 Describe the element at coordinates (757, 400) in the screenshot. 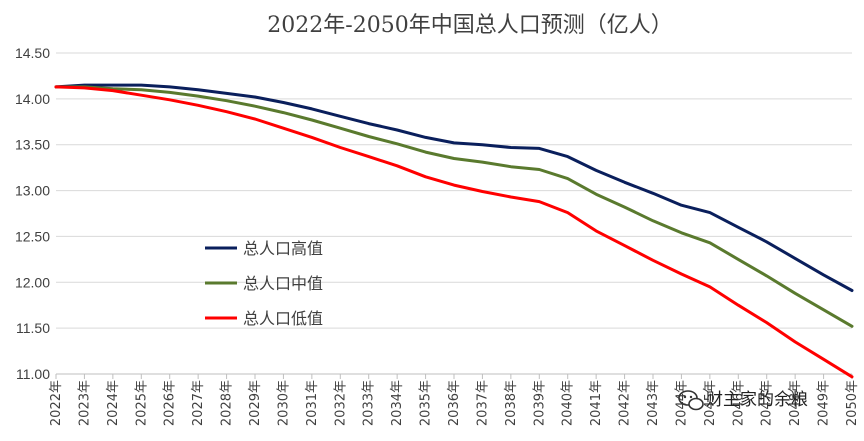

I see `watermark-text: 财主家的余粮` at that location.